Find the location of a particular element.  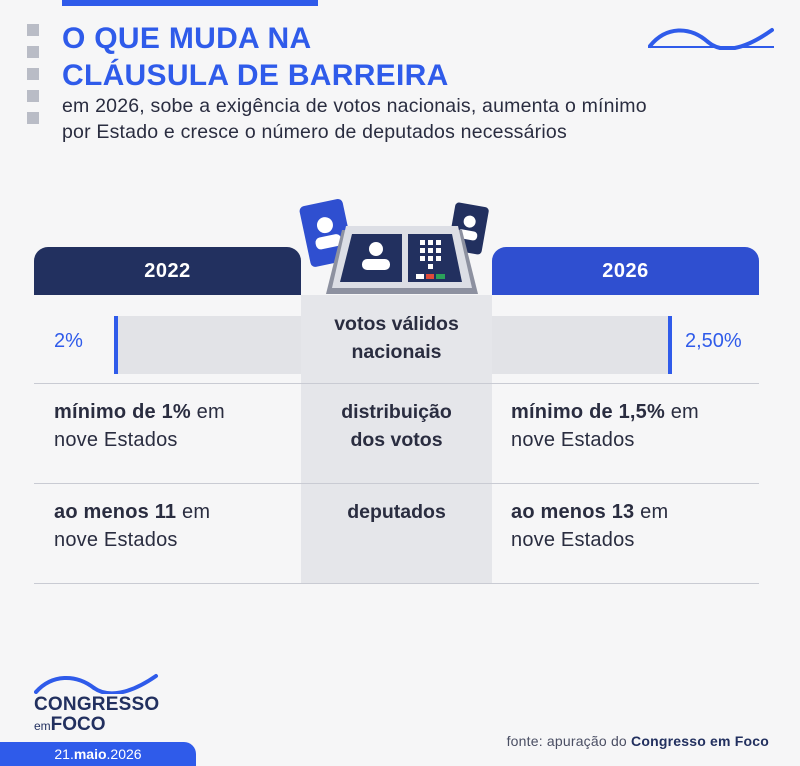

row-label-distribution-line2: dos votos is located at coordinates (396, 440).